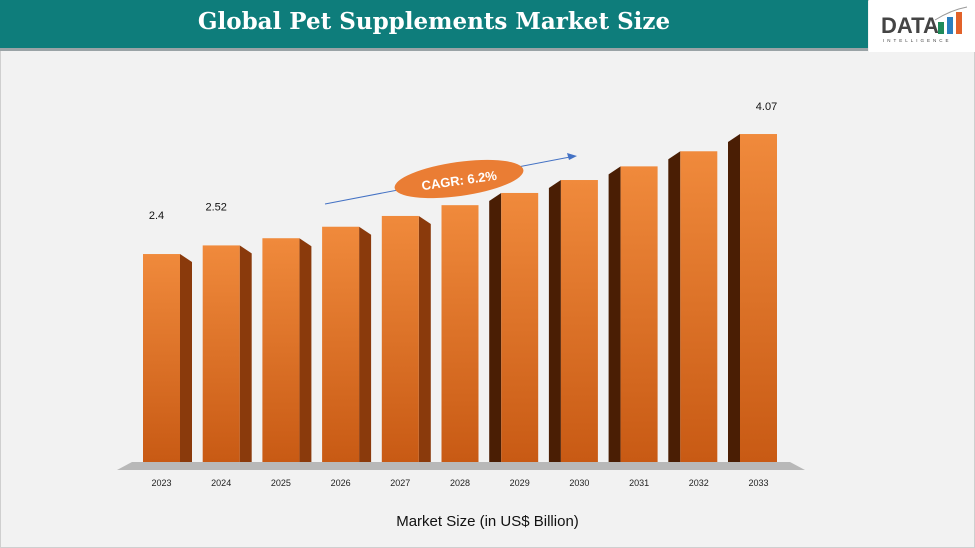  What do you see at coordinates (639, 314) in the screenshot?
I see `bar-2031` at bounding box center [639, 314].